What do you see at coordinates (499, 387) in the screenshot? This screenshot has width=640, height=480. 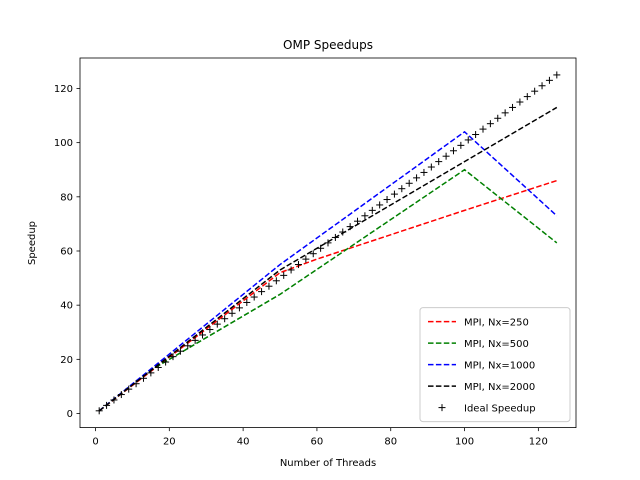 I see `legend-label: MPI, Nx=2000` at bounding box center [499, 387].